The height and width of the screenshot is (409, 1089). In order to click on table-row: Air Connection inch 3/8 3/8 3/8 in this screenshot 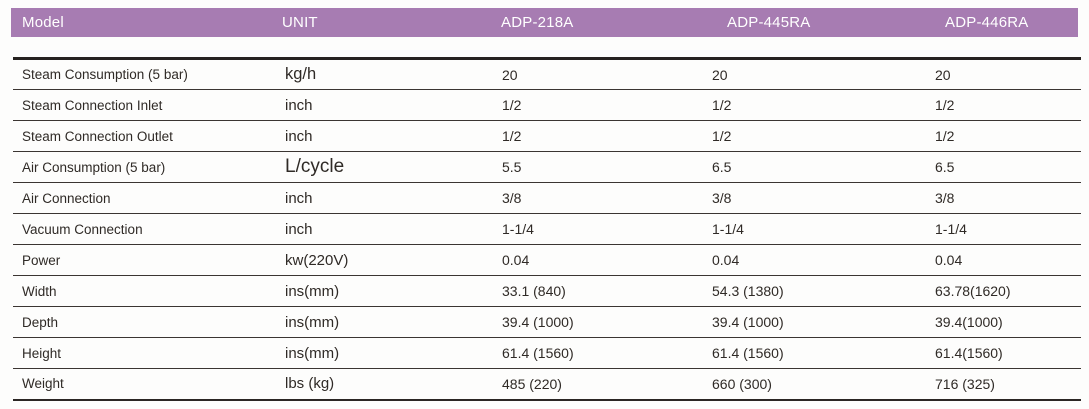, I will do `click(547, 198)`.